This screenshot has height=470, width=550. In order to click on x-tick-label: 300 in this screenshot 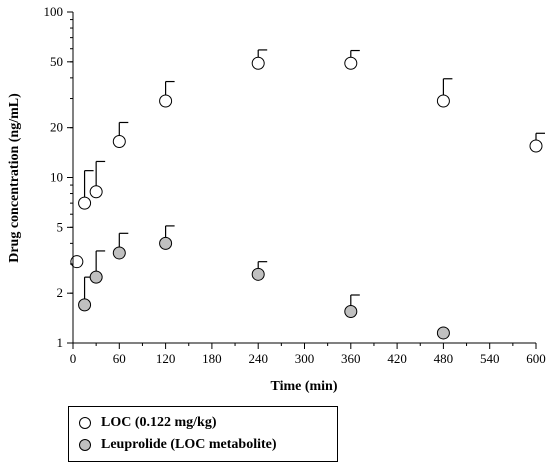, I will do `click(305, 358)`.